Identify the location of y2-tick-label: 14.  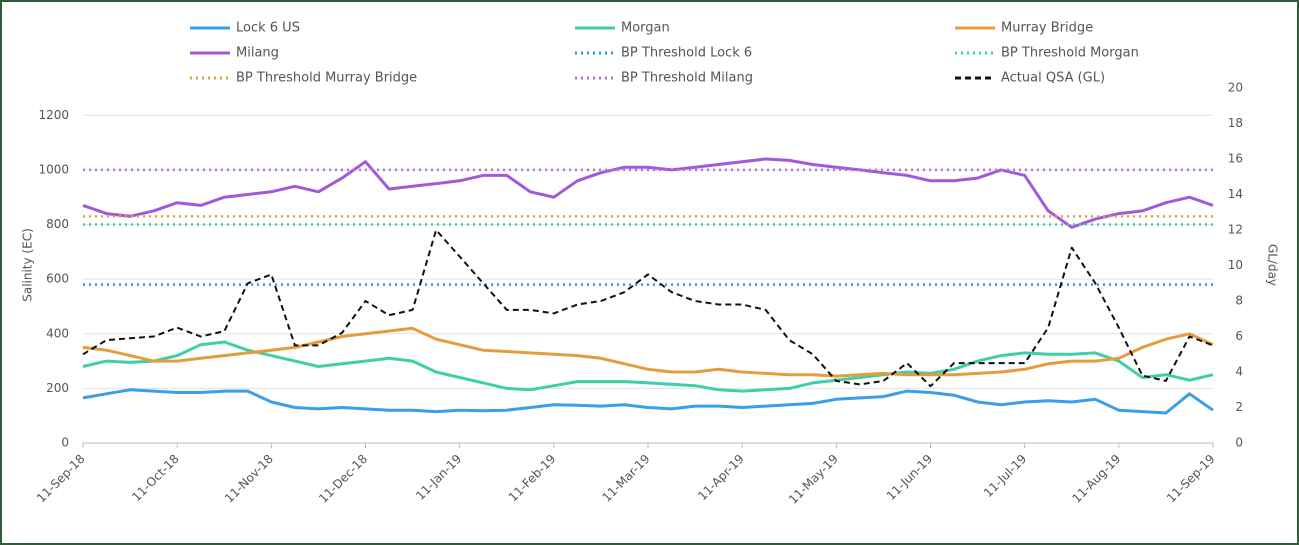
(1235, 194).